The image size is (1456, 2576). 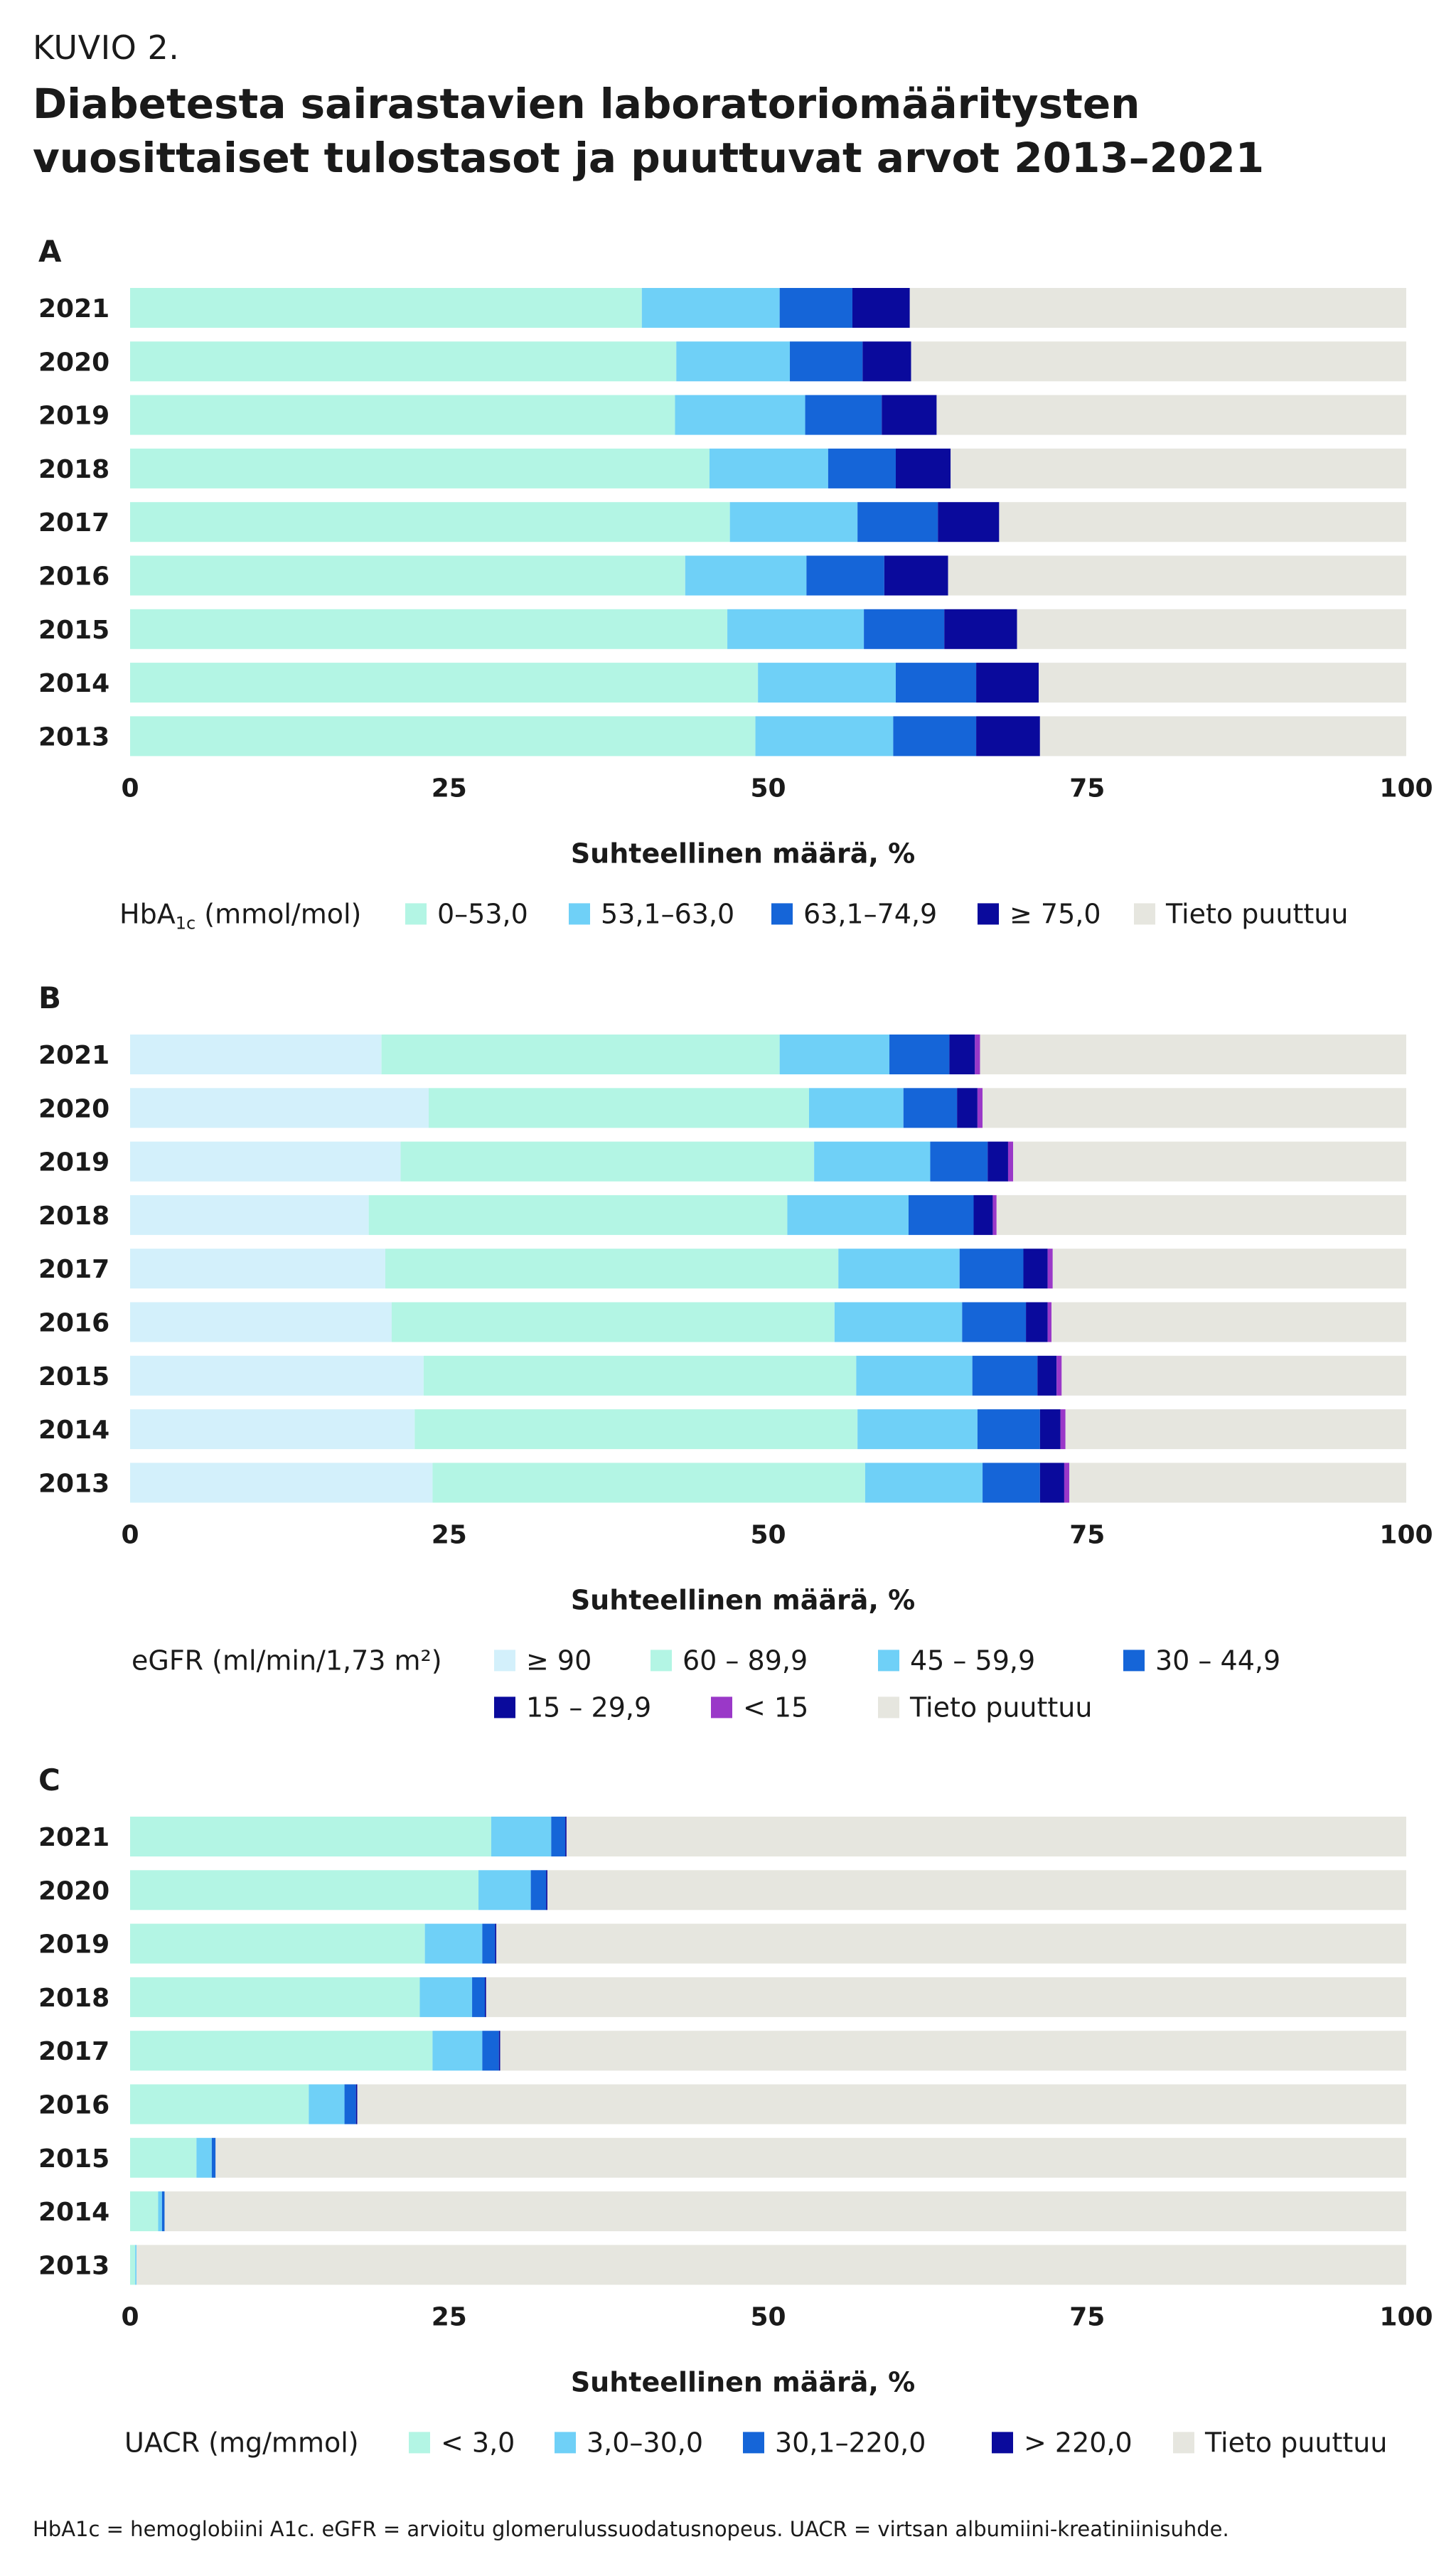 I want to click on bar-segment-2014-s2, so click(x=163, y=2211).